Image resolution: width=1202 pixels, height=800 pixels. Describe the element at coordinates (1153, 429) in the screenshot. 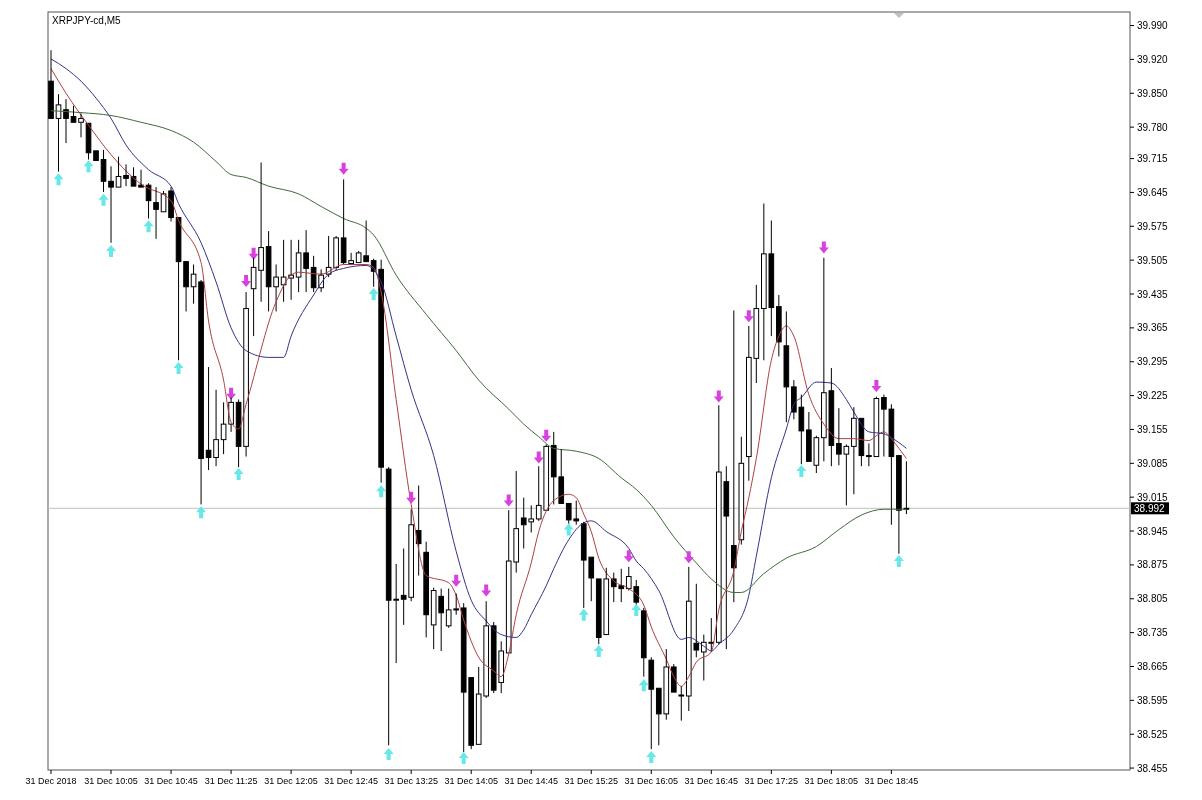

I see `y-tick-label: 39.155` at that location.